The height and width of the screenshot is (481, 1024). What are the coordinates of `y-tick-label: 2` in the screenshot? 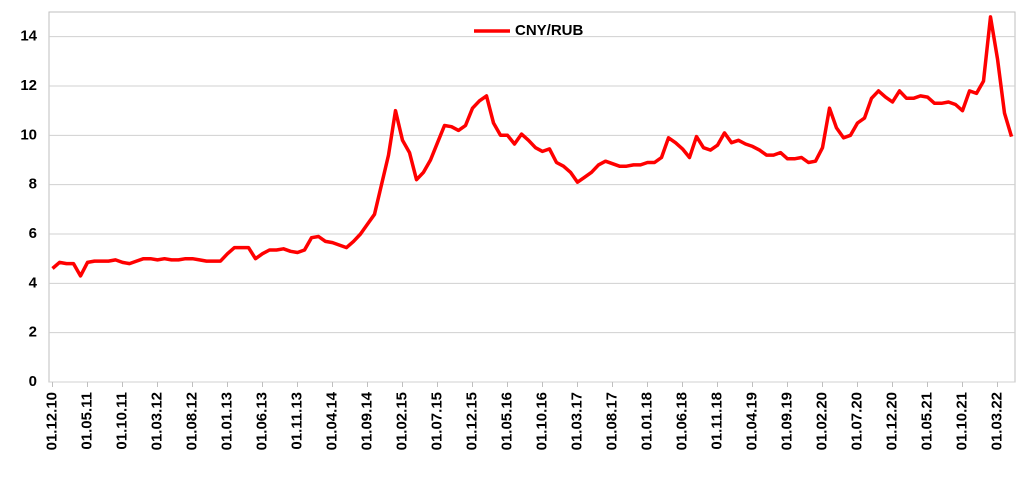 It's located at (33, 332).